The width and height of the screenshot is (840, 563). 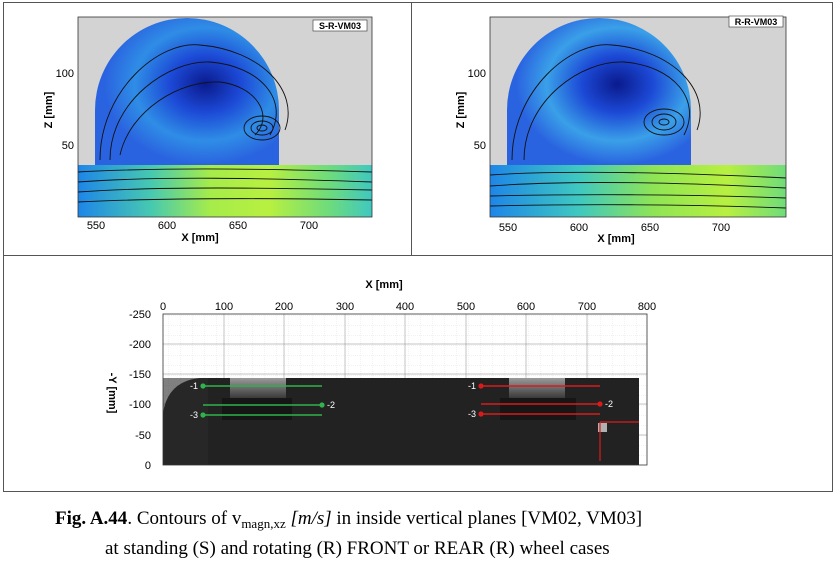 What do you see at coordinates (187, 91) in the screenshot?
I see `dome-contour` at bounding box center [187, 91].